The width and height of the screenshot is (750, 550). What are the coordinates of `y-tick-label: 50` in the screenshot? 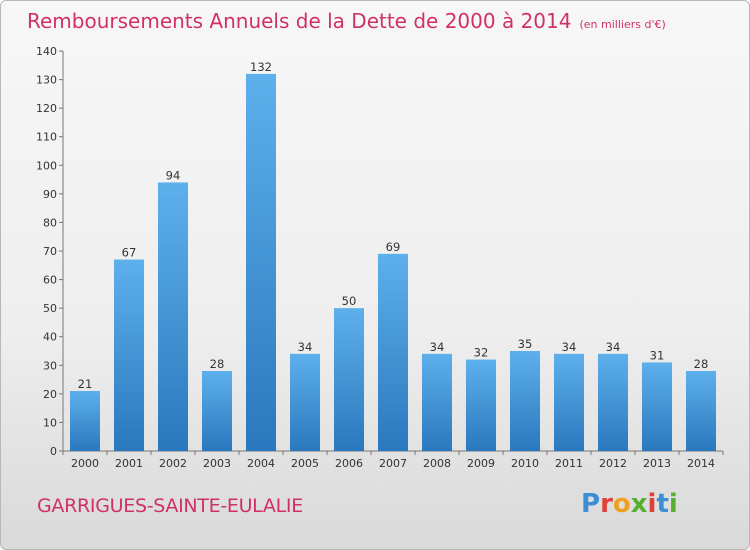 It's located at (50, 308).